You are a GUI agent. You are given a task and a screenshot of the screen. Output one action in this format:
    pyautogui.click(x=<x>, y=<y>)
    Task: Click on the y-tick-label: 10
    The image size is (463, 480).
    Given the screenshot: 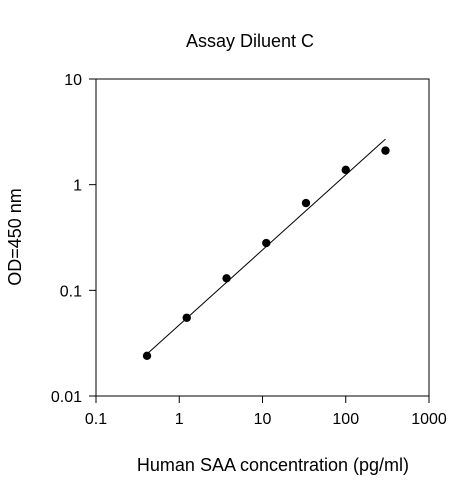 What is the action you would take?
    pyautogui.click(x=73, y=80)
    